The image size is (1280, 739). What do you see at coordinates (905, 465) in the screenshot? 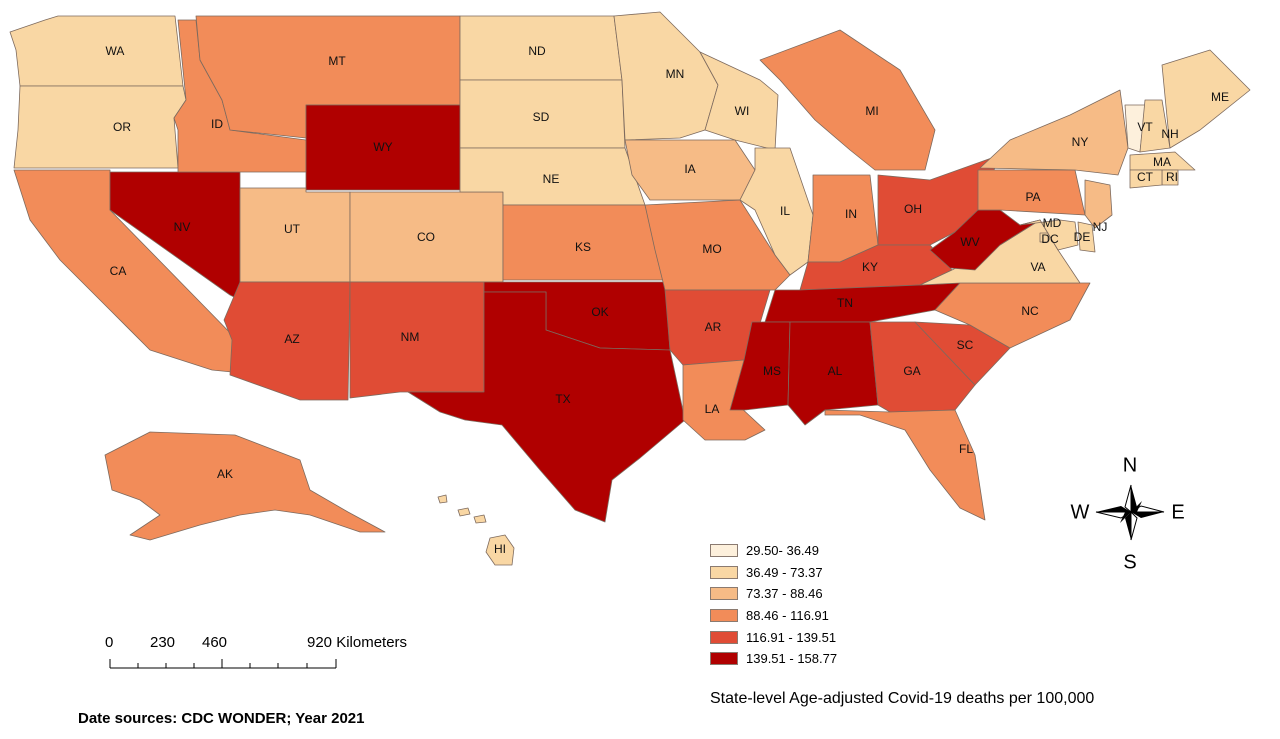
I see `state-fl` at bounding box center [905, 465].